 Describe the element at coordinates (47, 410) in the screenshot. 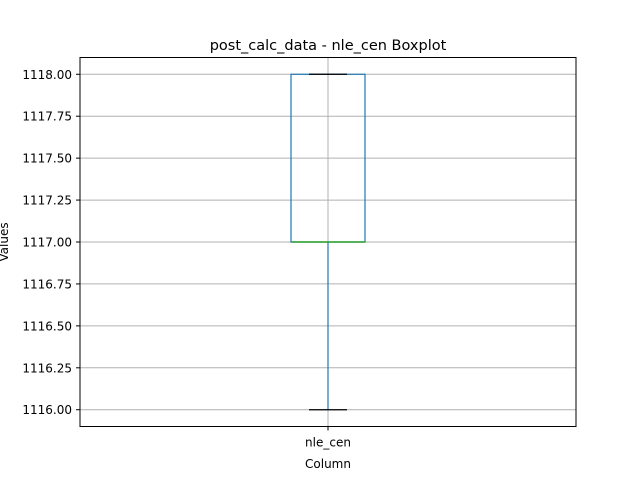

I see `y-tick-label: 1116.00` at that location.